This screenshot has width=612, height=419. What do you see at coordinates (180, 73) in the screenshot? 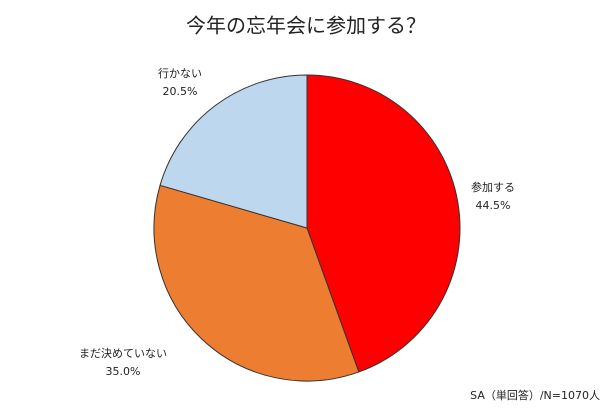
I see `slice-label: 行かない` at bounding box center [180, 73].